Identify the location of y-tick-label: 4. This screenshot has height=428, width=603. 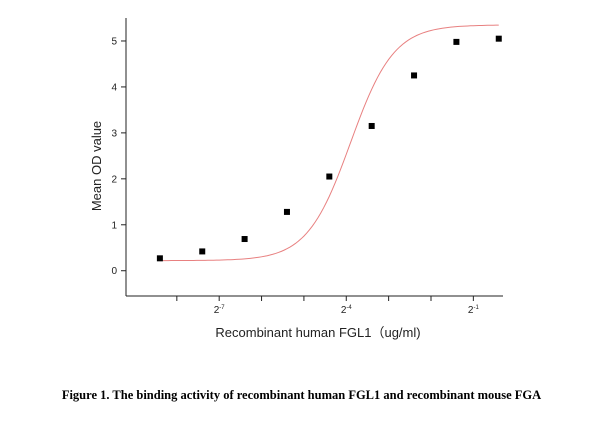
(114, 87).